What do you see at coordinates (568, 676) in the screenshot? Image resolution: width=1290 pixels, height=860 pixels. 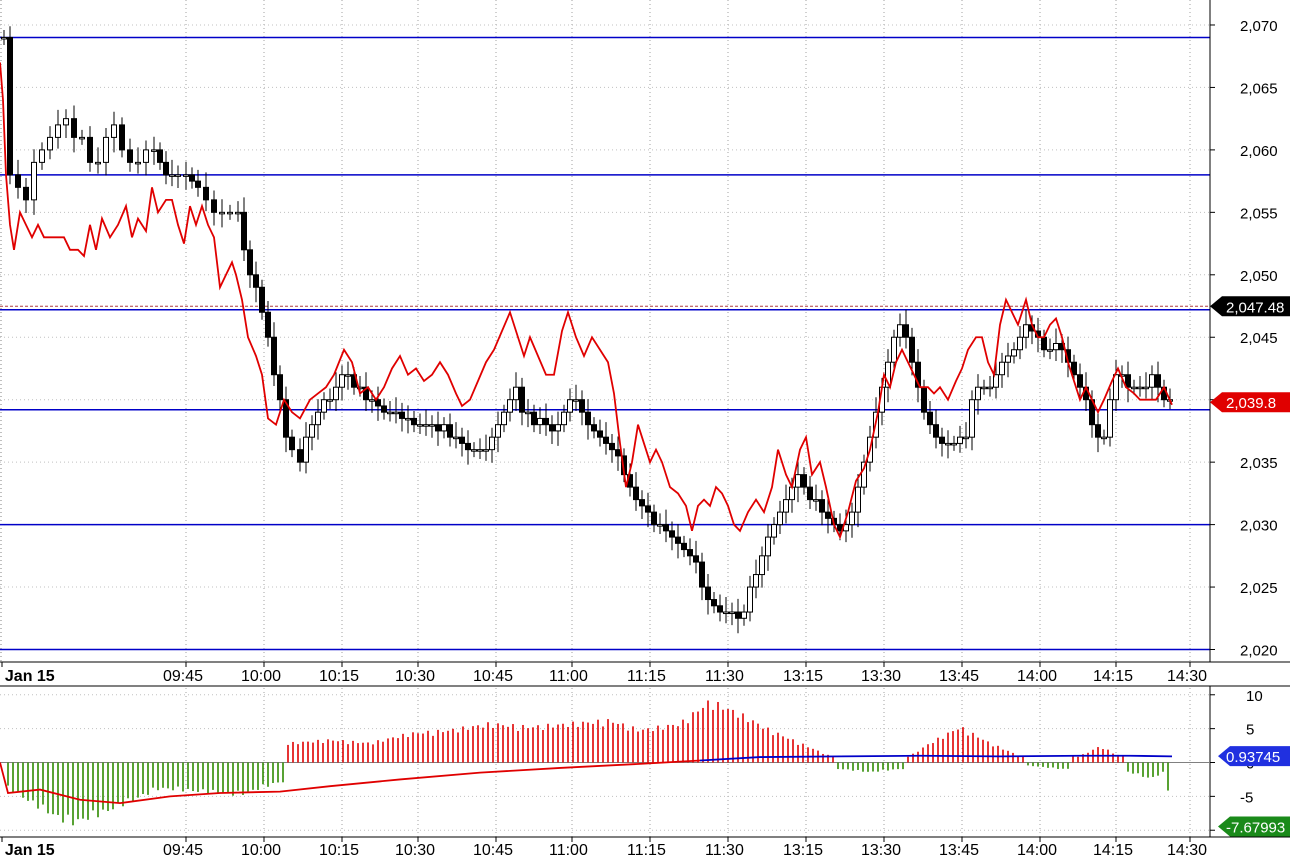 I see `time-tick-label: 11:00` at bounding box center [568, 676].